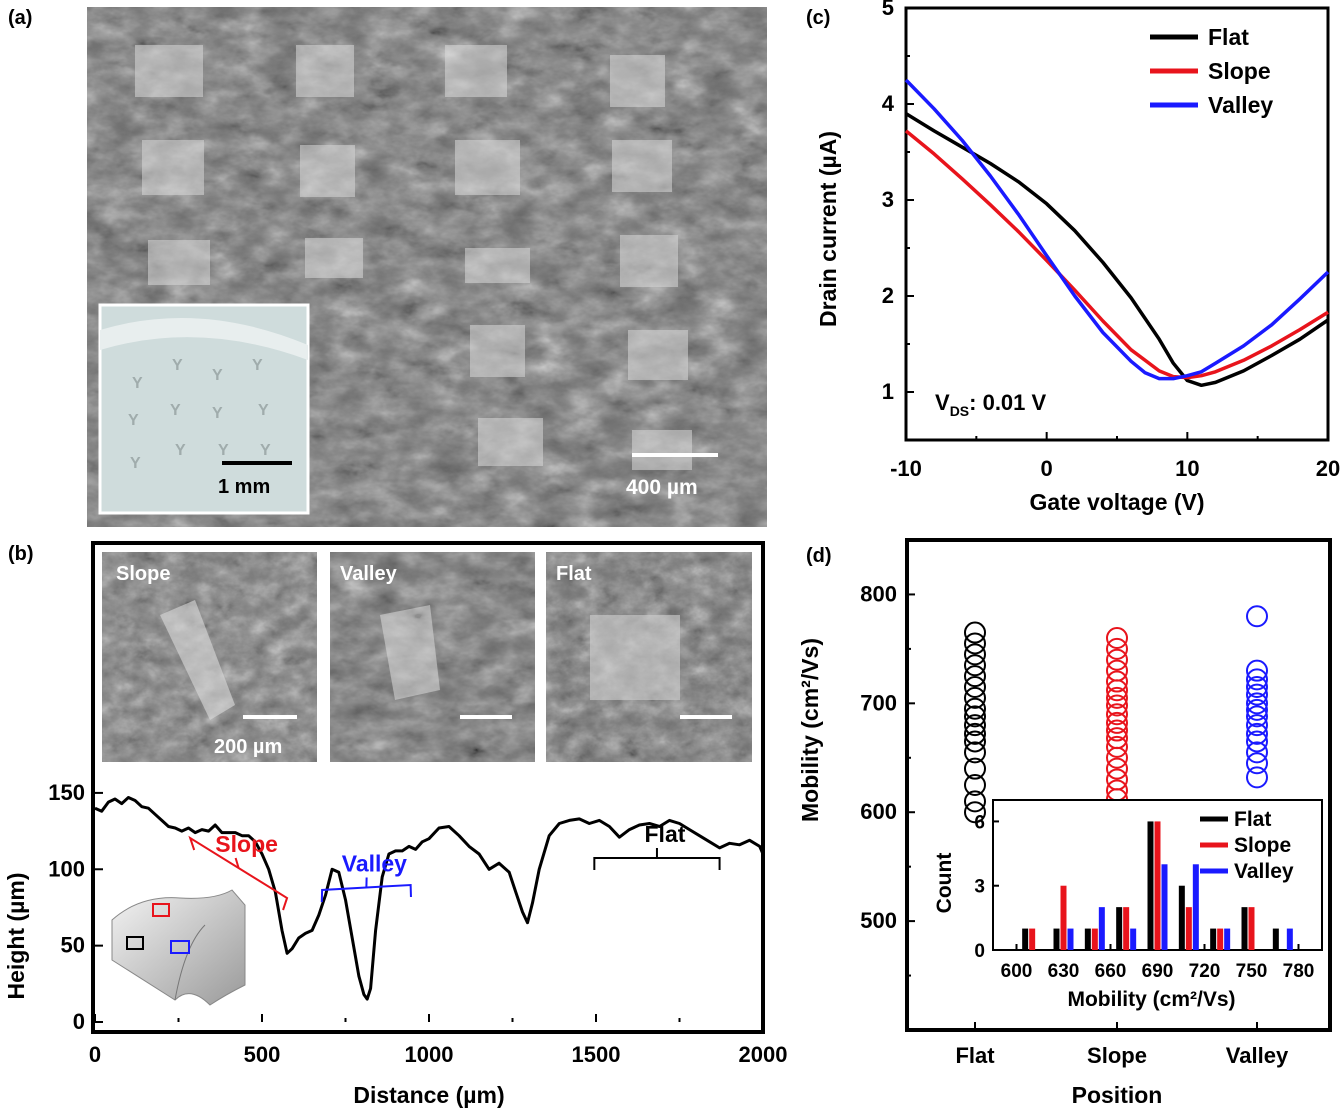 This screenshot has width=1344, height=1111. I want to click on inset-x-tick-label: 780, so click(1299, 971).